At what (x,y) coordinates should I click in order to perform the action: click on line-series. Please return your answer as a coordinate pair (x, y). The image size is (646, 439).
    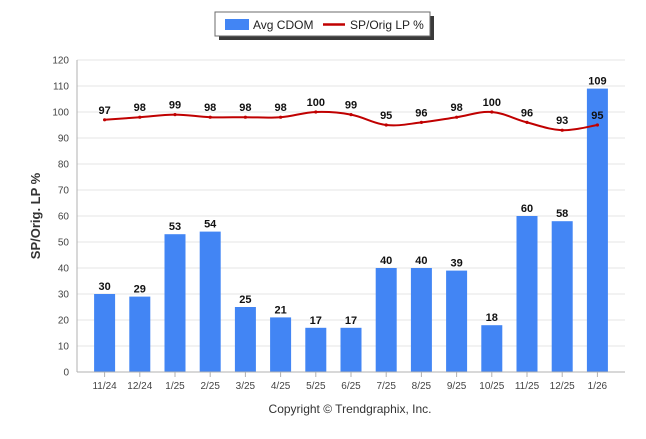
    Looking at the image, I should click on (351, 121).